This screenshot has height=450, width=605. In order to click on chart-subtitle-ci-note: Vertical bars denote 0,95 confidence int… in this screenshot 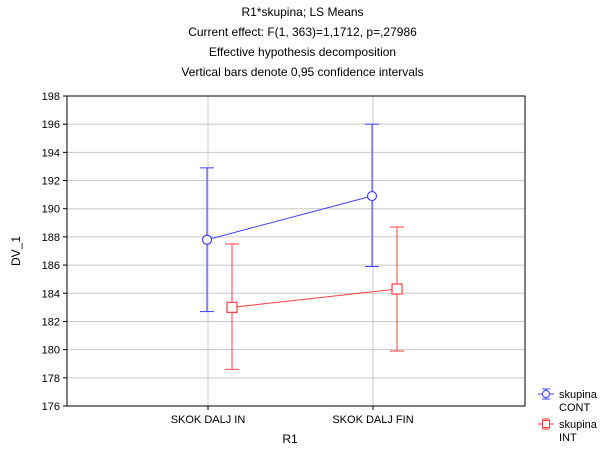, I will do `click(302, 72)`.